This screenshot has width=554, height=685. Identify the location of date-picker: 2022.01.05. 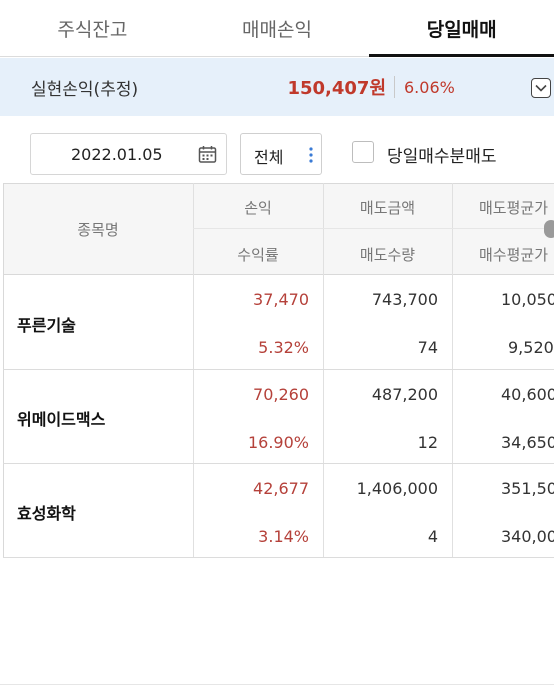
(128, 154).